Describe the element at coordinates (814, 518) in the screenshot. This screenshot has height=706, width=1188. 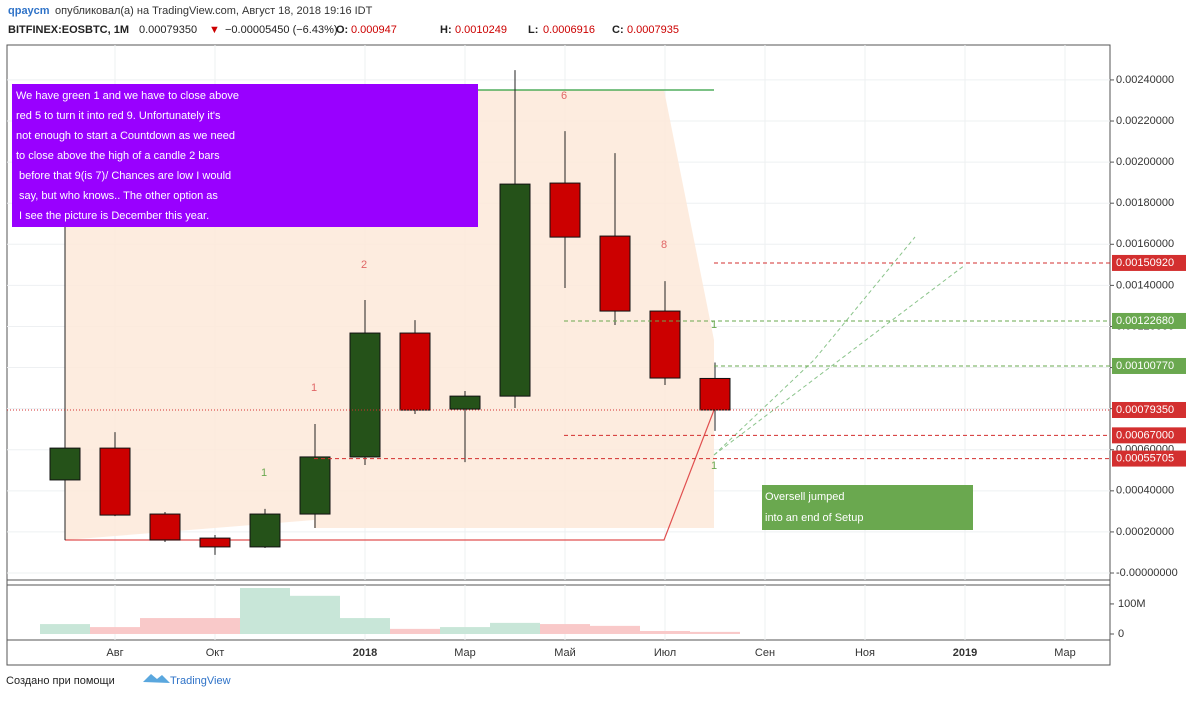
I see `note-text: into an end of Setup` at that location.